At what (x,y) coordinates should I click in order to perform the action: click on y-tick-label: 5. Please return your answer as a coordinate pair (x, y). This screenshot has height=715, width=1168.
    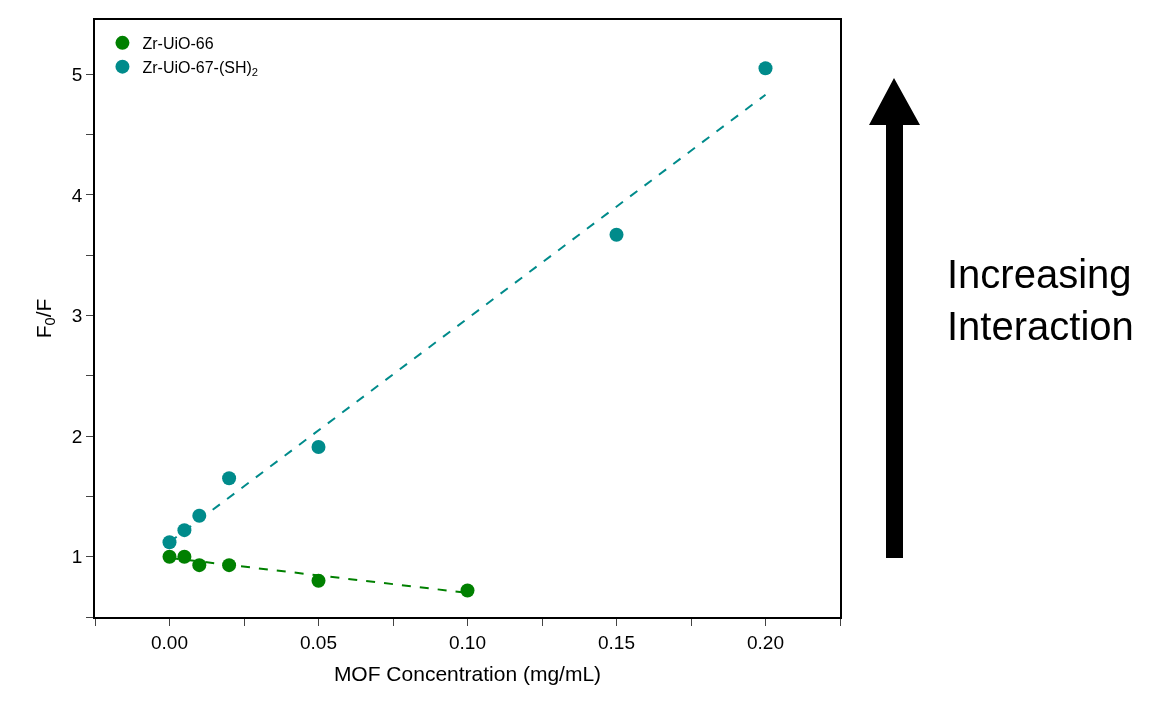
    Looking at the image, I should click on (77, 74).